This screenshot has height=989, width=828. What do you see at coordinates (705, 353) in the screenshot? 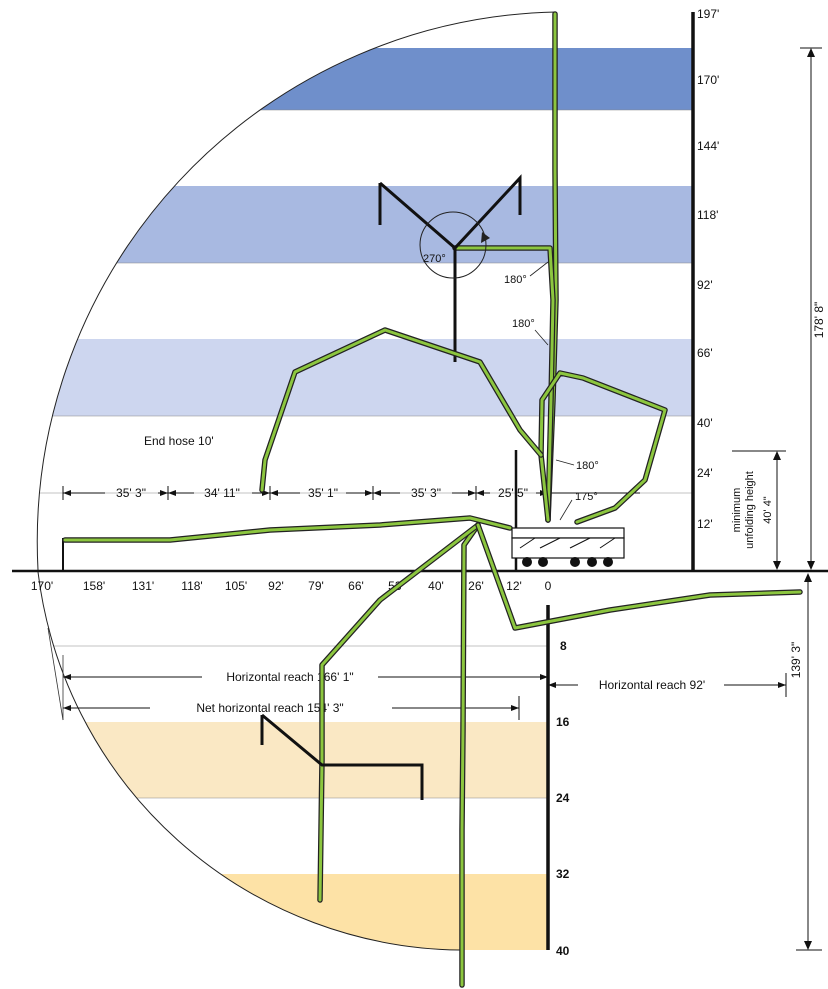
I see `tick-height-66: 66'` at bounding box center [705, 353].